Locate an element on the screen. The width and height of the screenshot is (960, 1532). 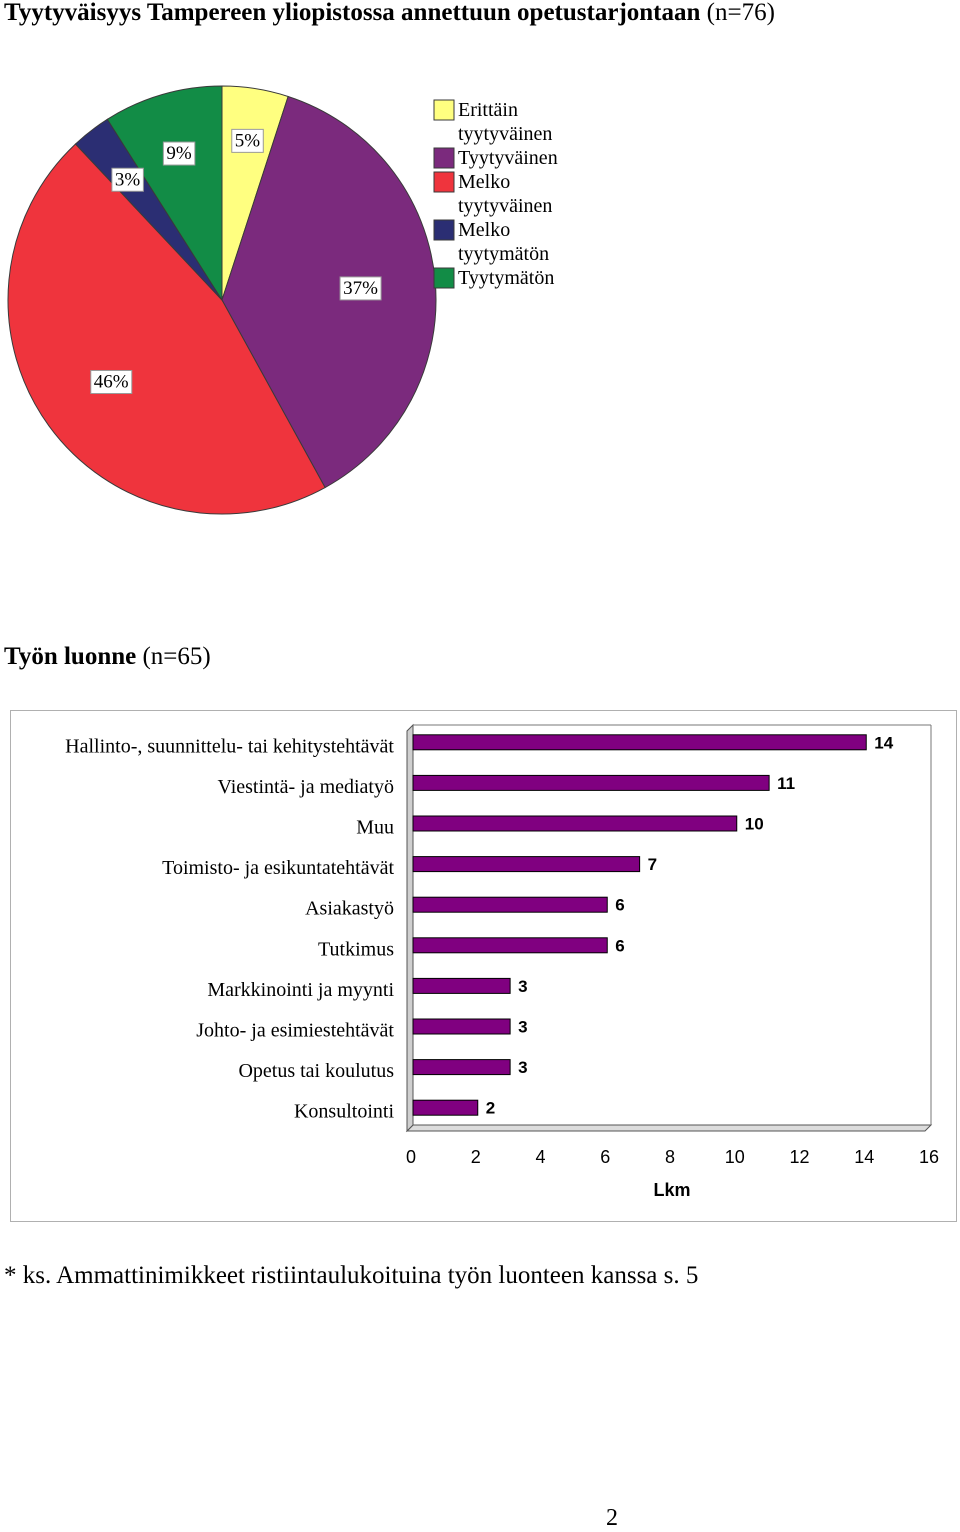
legend-item-tyytyvainen: Tyytyväinen is located at coordinates (495, 158).